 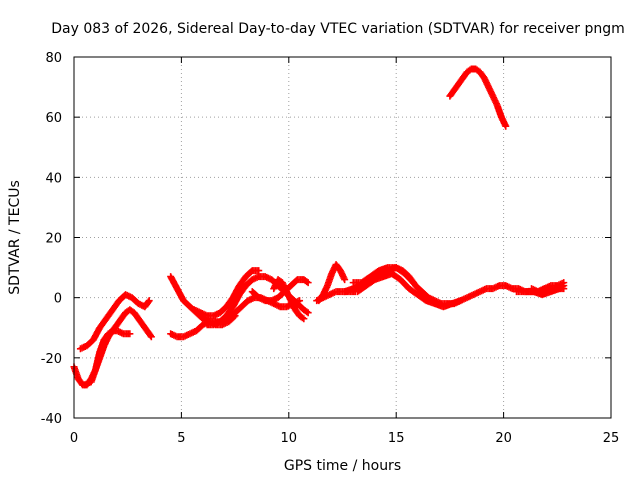 What do you see at coordinates (342, 466) in the screenshot?
I see `x-axis-title: GPS time / hours` at bounding box center [342, 466].